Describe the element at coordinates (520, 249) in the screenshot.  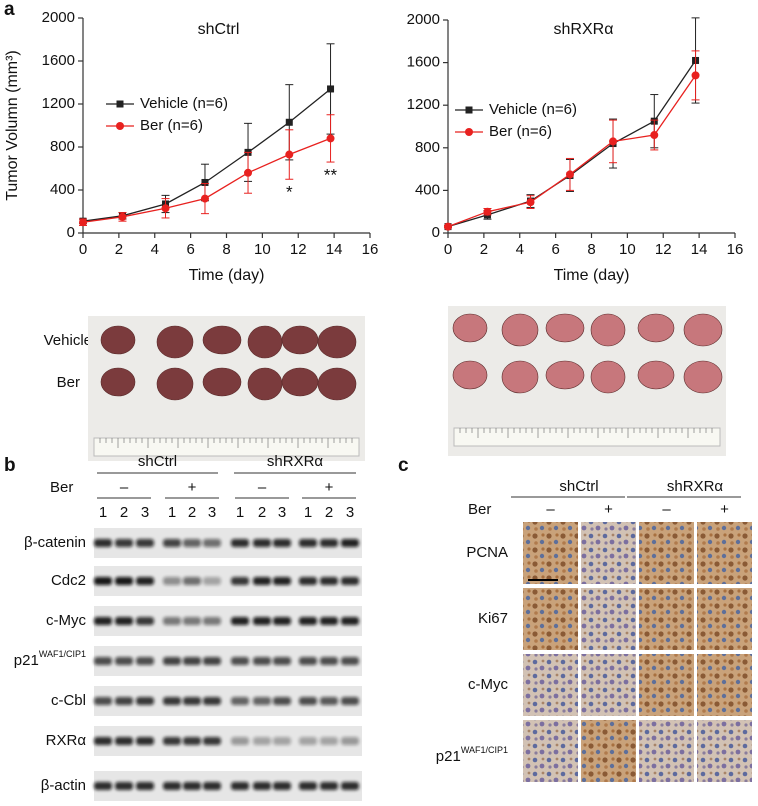
I see `x-tick-label: 4` at that location.